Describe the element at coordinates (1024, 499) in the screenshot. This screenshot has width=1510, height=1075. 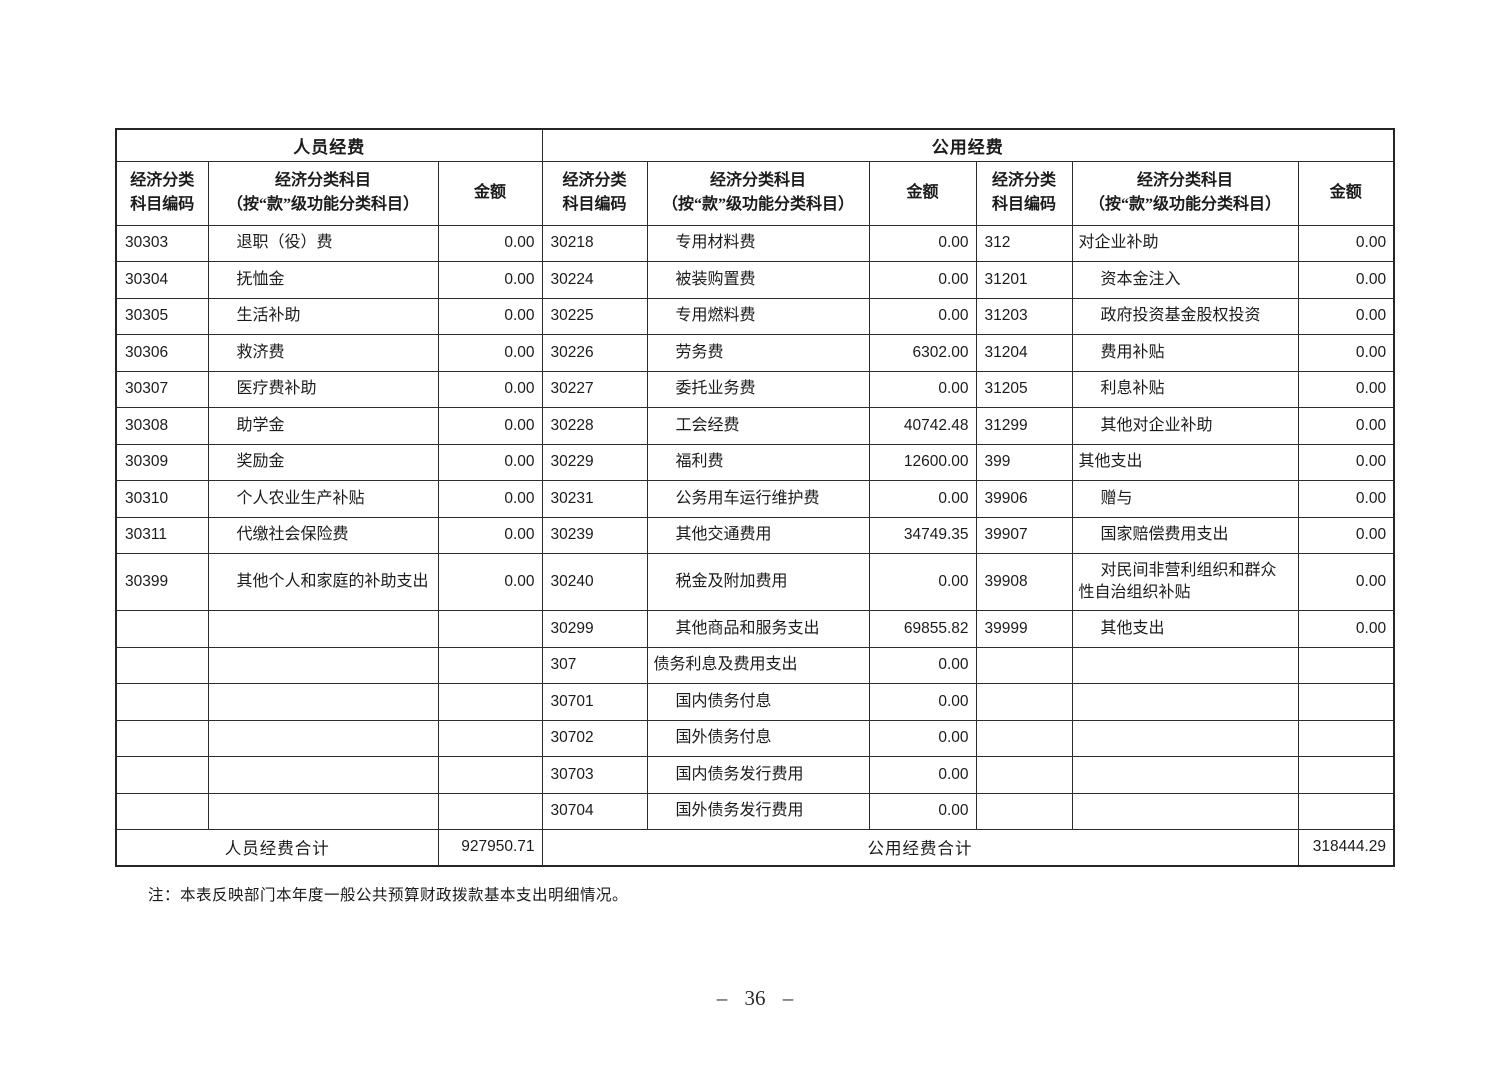
I see `code-cell: 39906` at that location.